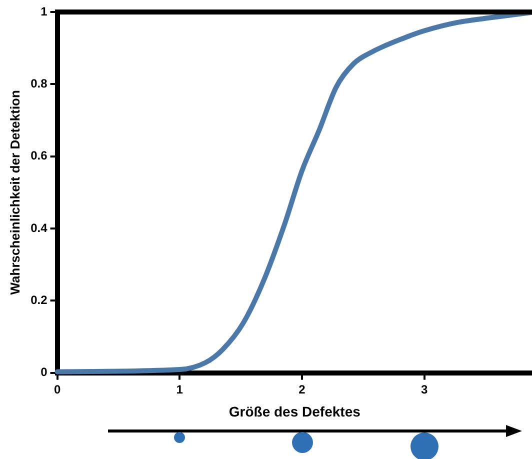  I want to click on x-tick-label: 1, so click(180, 389).